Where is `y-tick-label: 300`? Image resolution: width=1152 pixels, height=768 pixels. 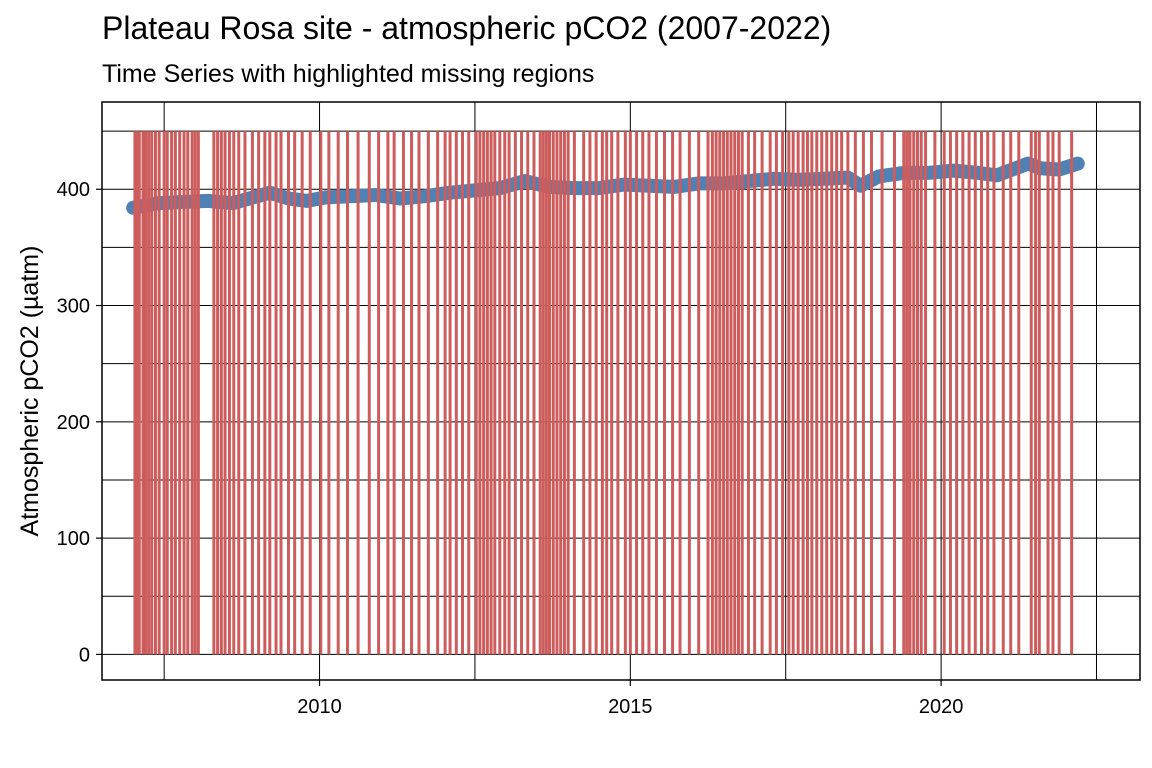
y-tick-label: 300 is located at coordinates (73, 307).